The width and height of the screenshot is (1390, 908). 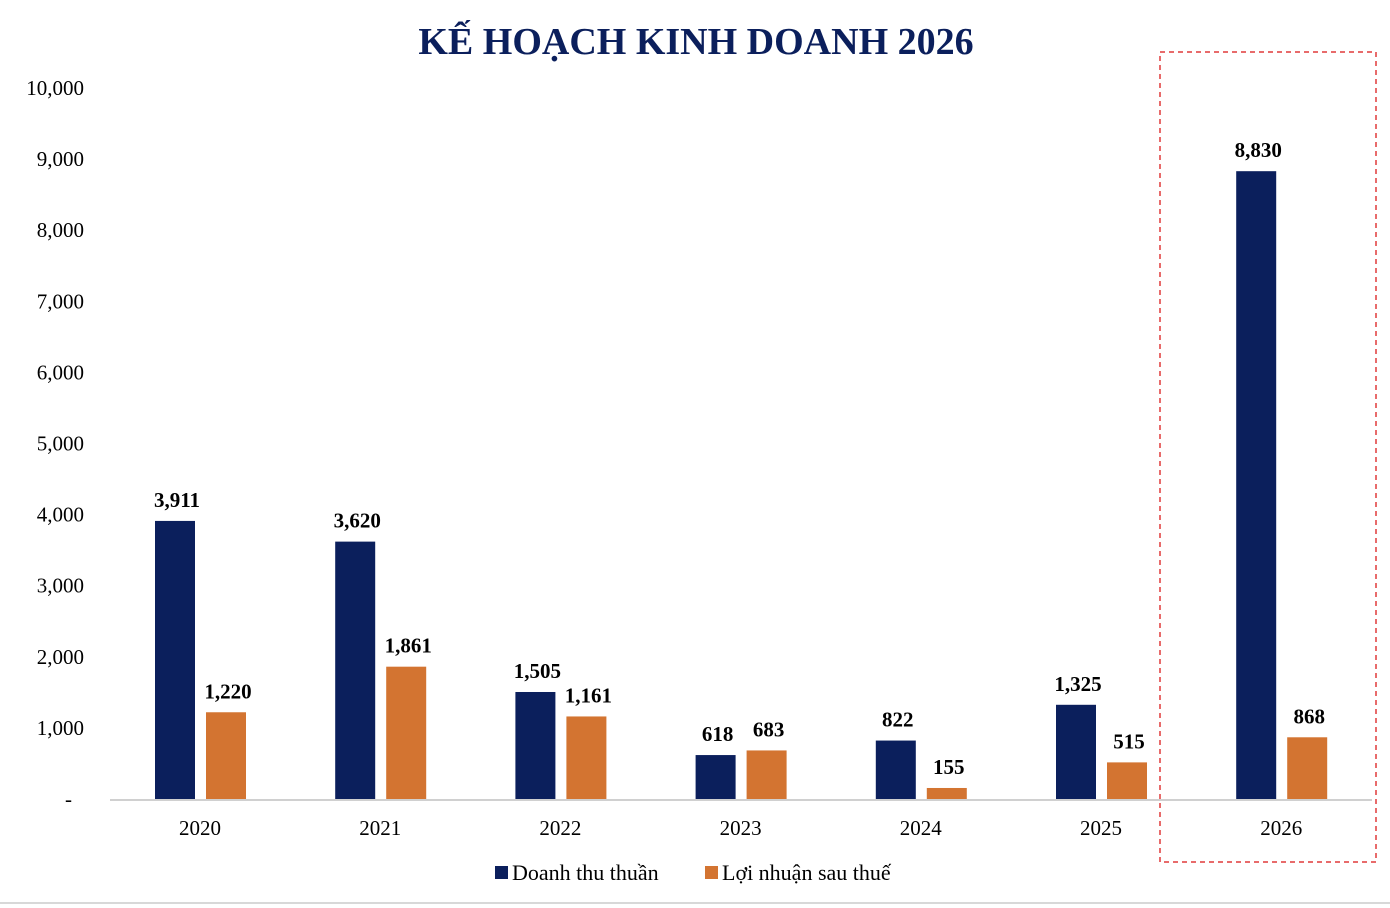 I want to click on y-tick-label: 5,000, so click(x=60, y=444).